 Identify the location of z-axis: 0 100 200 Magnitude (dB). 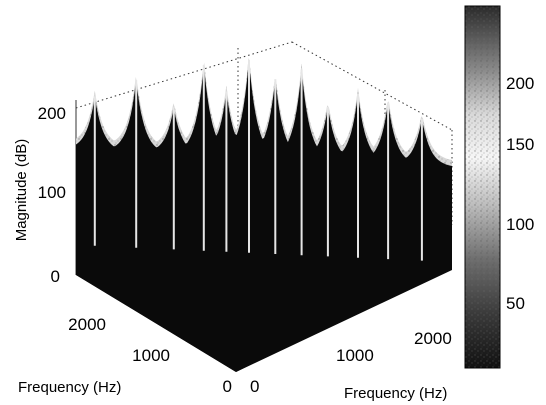
(39, 195).